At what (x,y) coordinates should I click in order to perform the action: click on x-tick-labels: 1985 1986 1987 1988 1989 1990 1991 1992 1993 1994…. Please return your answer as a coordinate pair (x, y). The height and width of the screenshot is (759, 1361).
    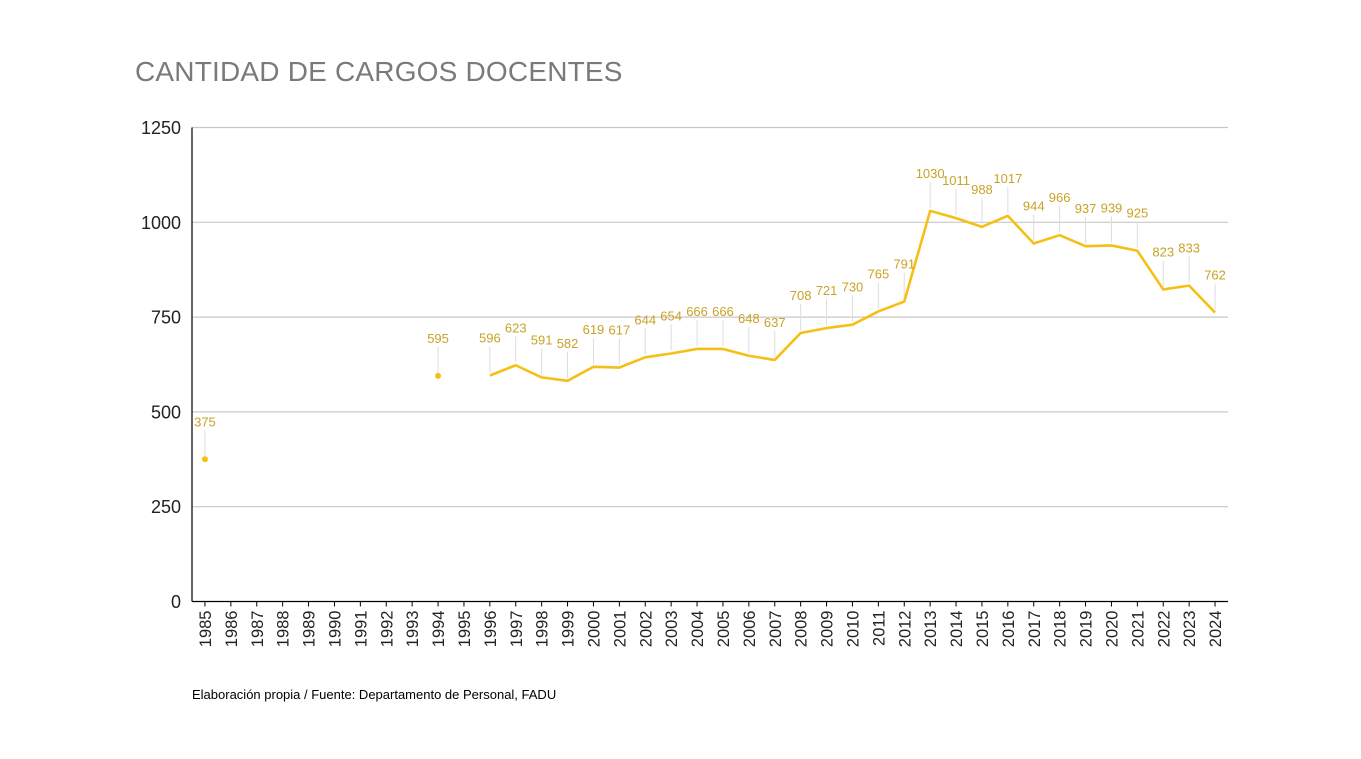
    Looking at the image, I should click on (711, 629).